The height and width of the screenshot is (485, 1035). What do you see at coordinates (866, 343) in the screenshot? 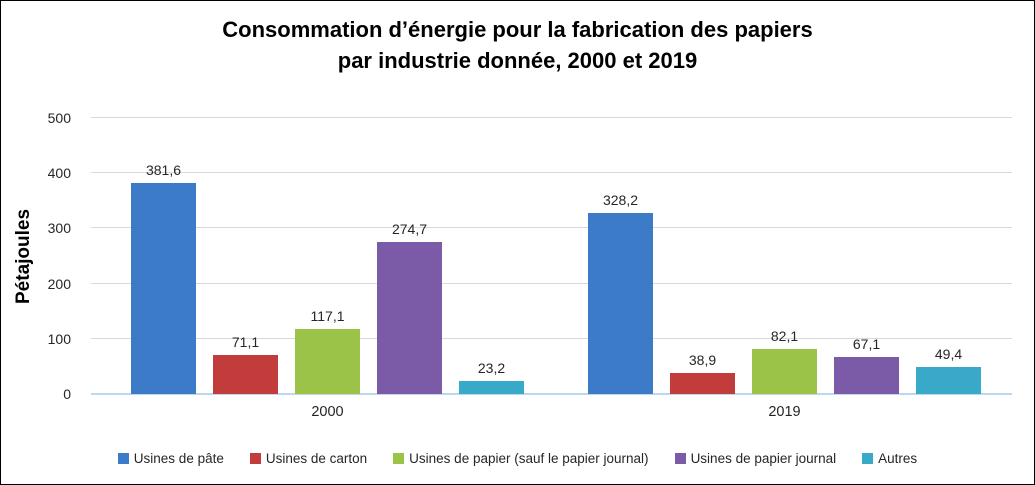
I see `bar-value-label: 67,1` at bounding box center [866, 343].